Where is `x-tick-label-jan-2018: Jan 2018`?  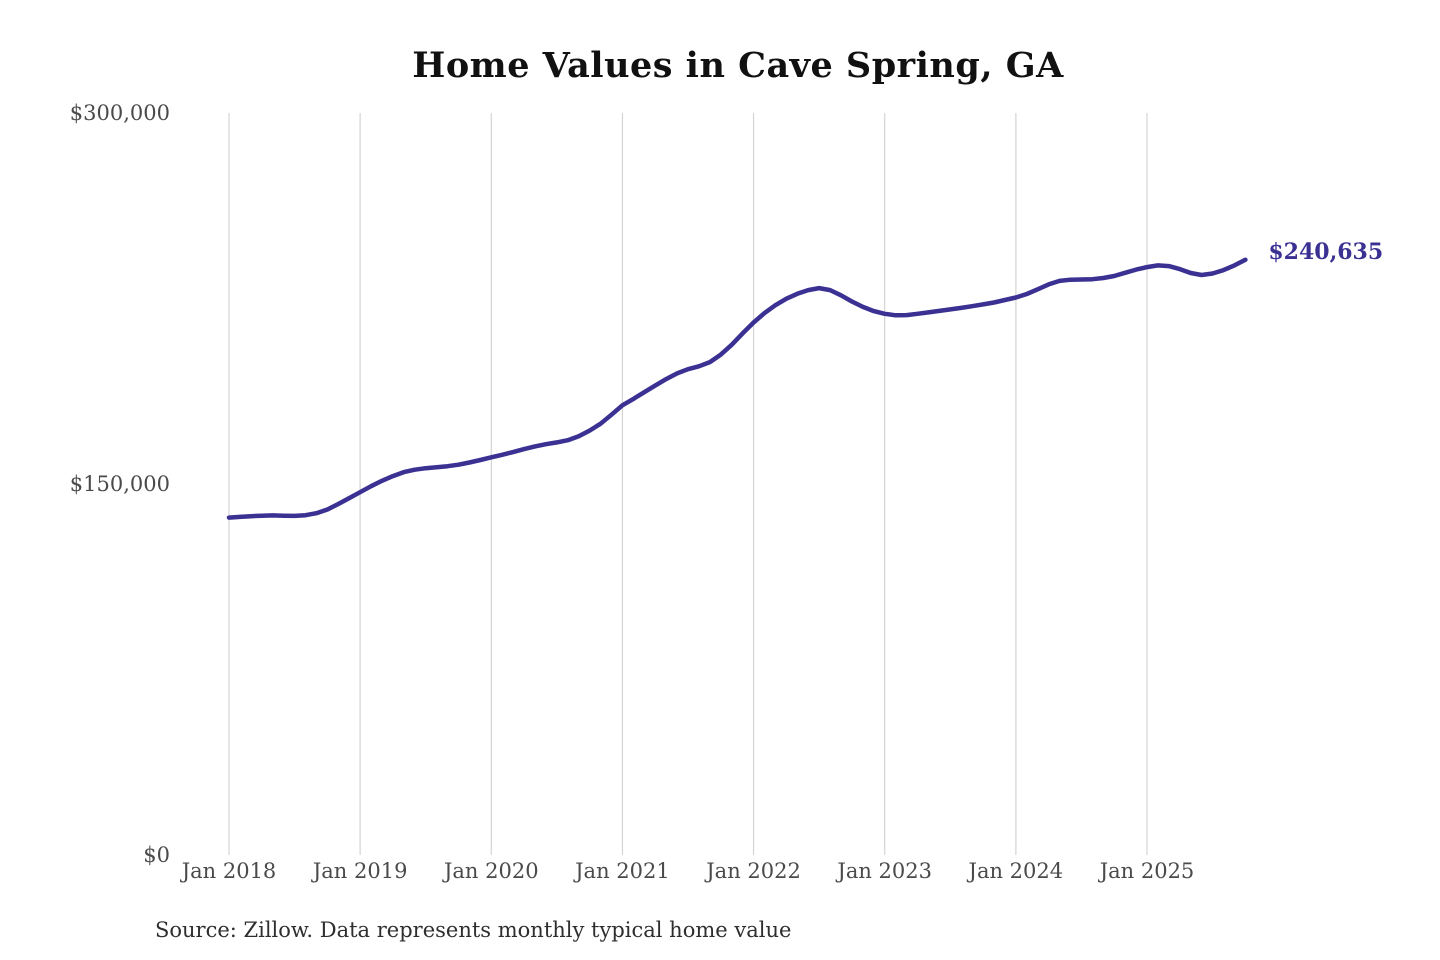 x-tick-label-jan-2018: Jan 2018 is located at coordinates (229, 871).